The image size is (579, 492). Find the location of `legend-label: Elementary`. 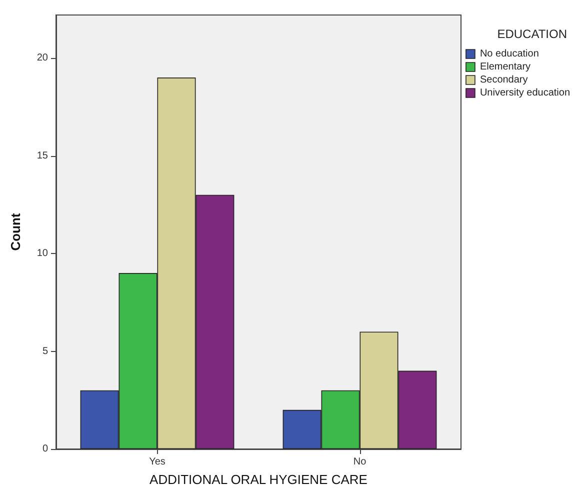

legend-label: Elementary is located at coordinates (505, 67).